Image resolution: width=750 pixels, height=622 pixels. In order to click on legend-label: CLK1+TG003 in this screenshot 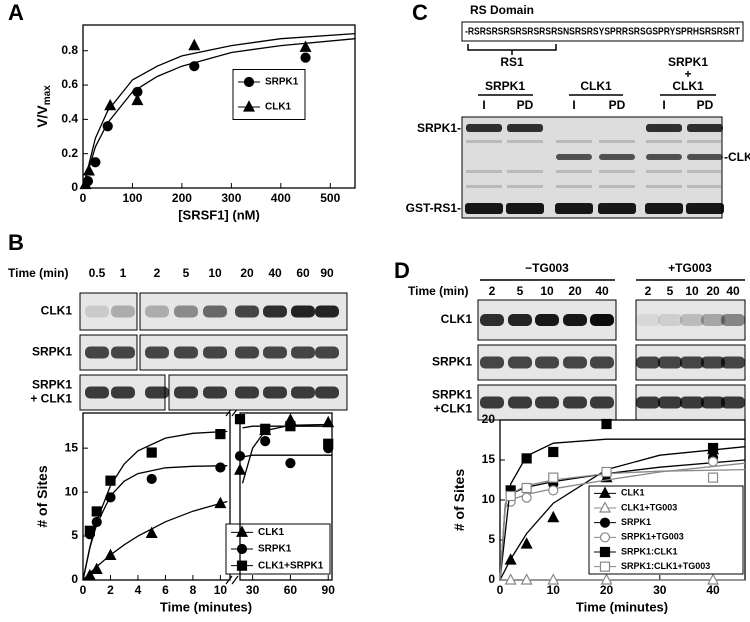, I will do `click(649, 507)`.